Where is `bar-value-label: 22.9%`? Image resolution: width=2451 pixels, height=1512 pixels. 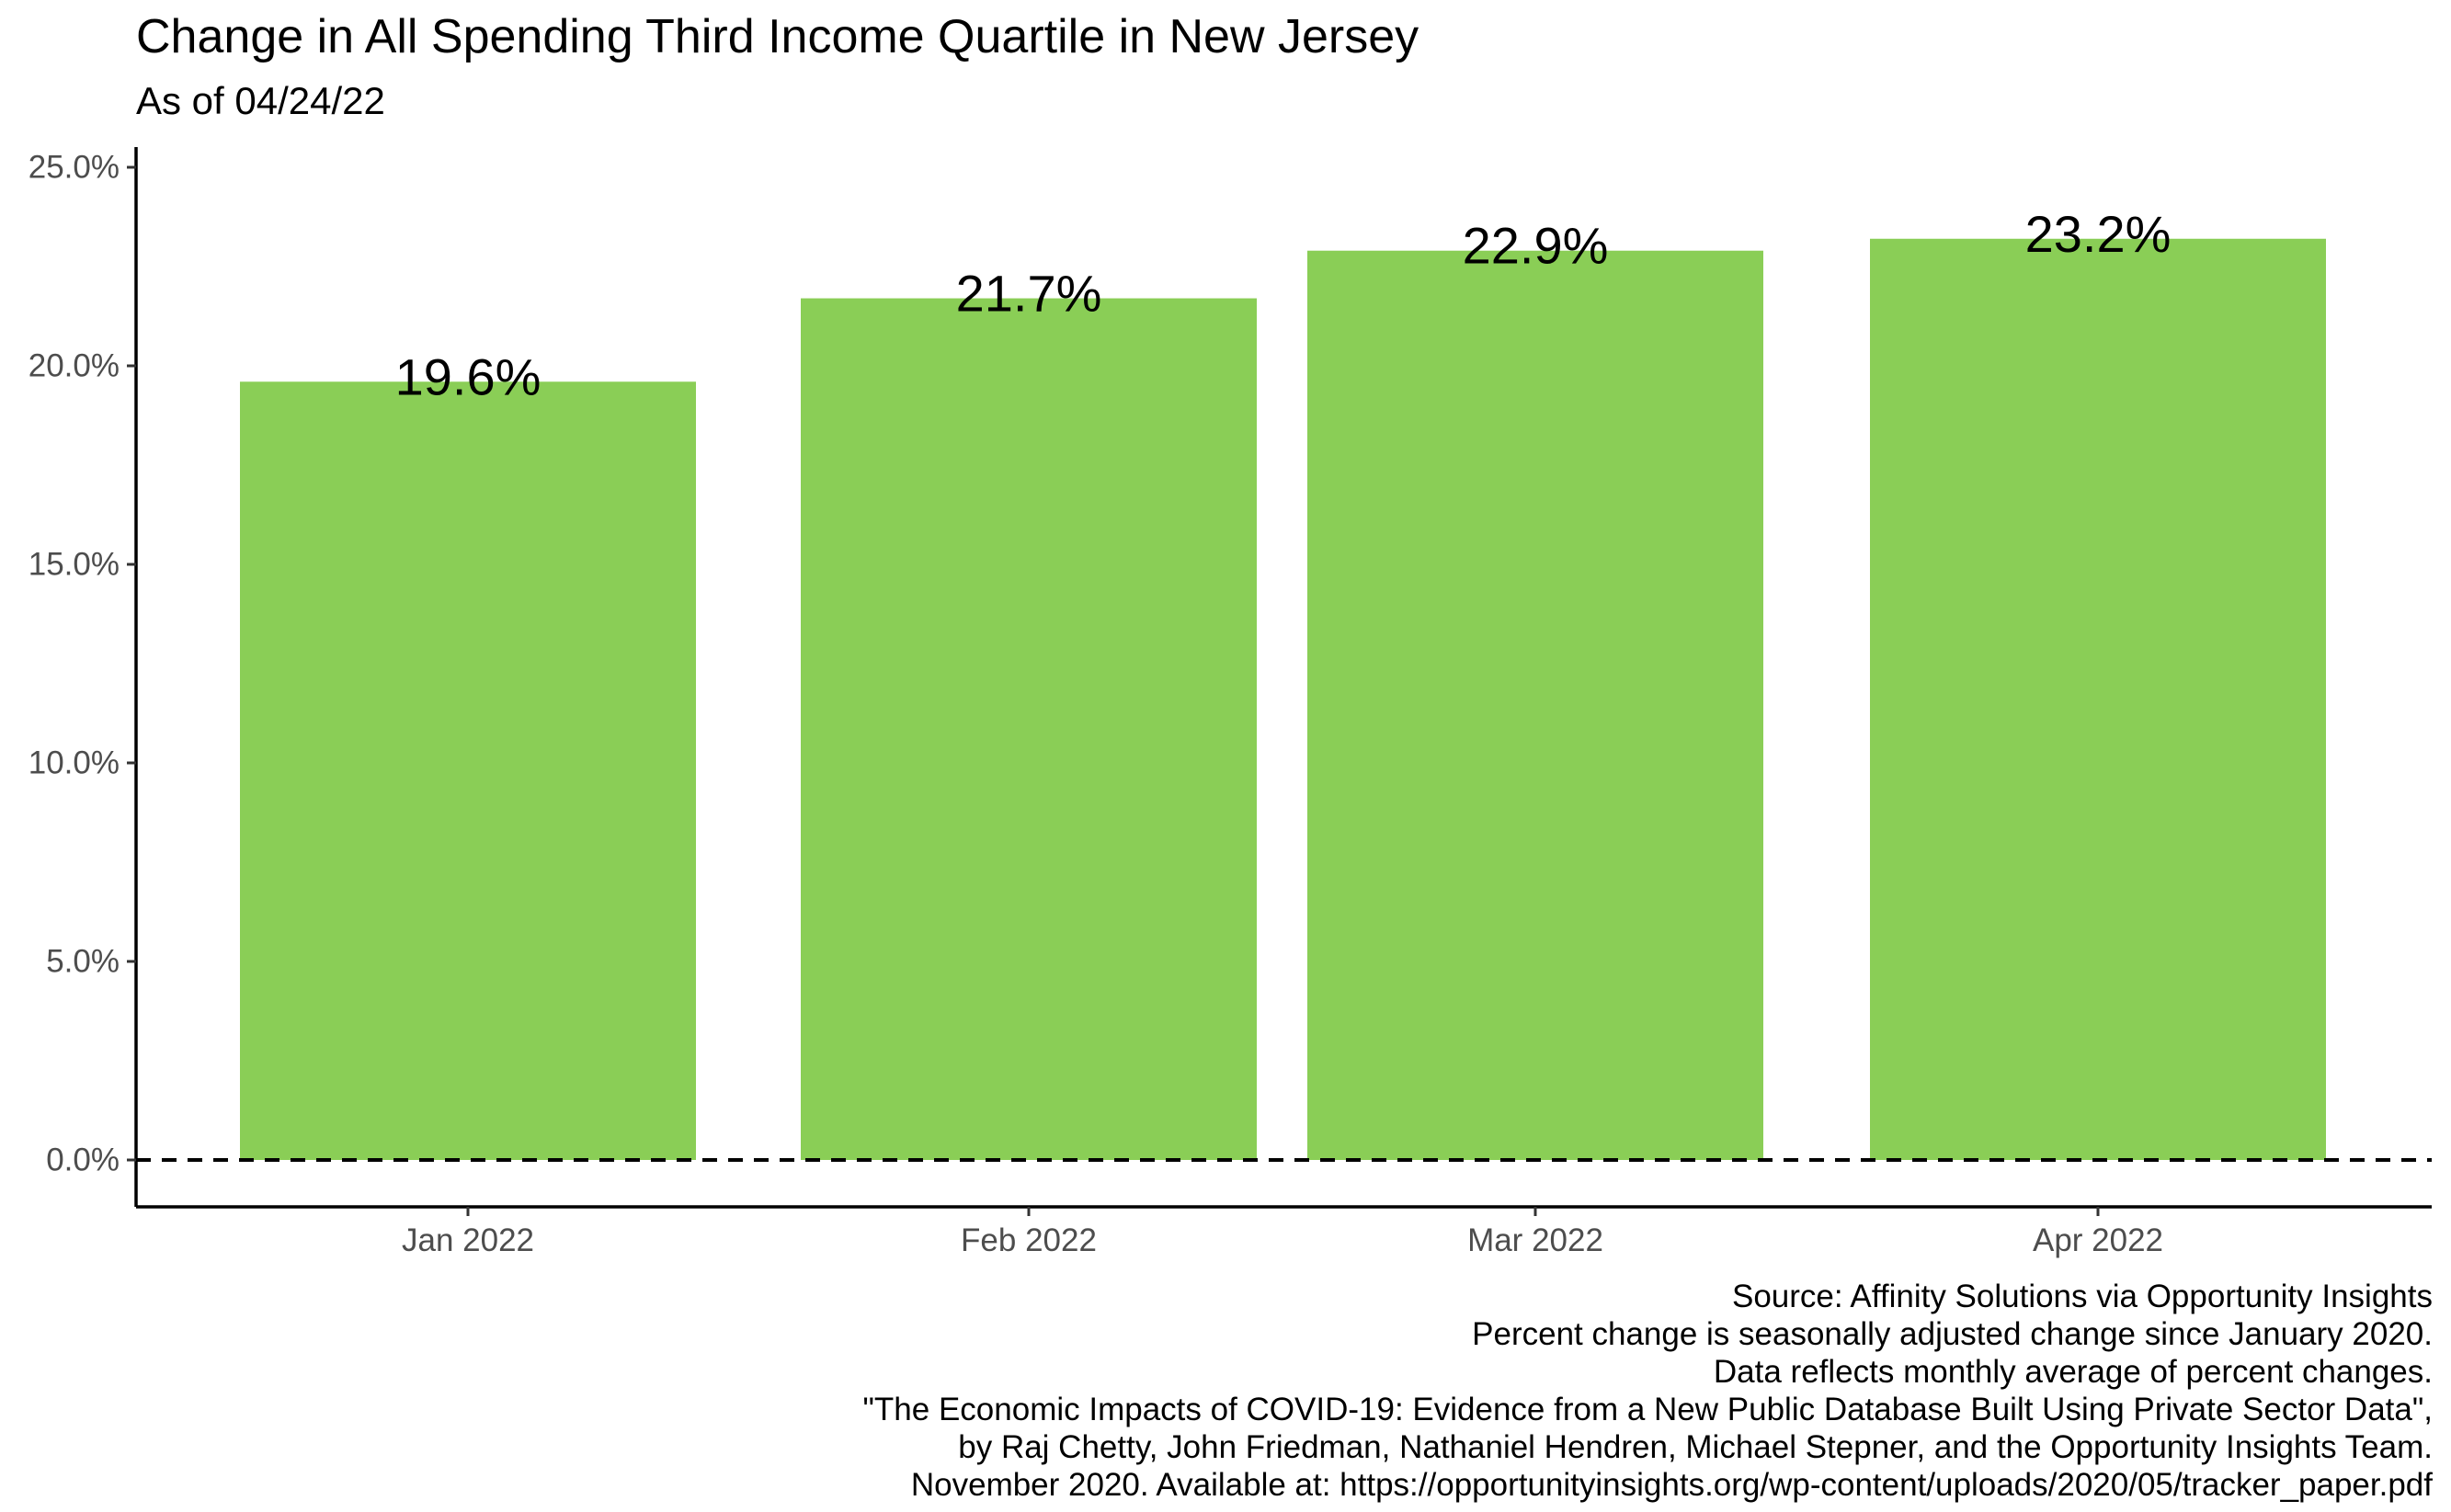
bar-value-label: 22.9% is located at coordinates (1536, 246).